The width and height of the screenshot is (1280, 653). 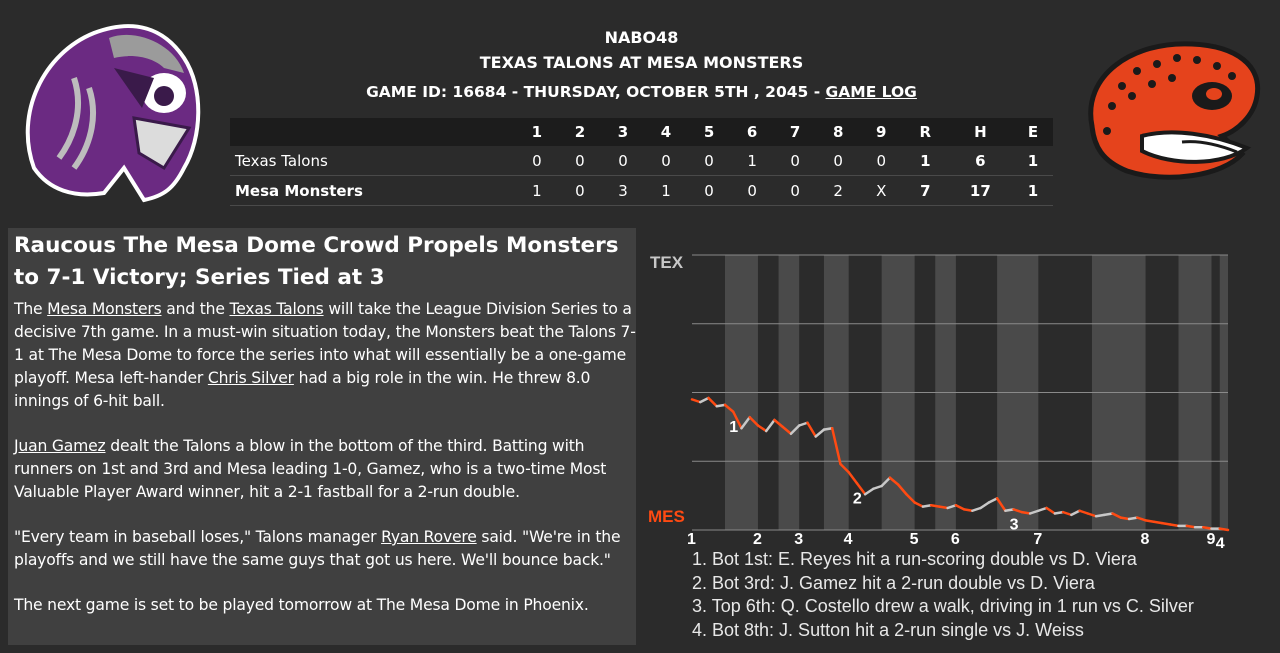 What do you see at coordinates (914, 539) in the screenshot?
I see `x-axis-tick-label: 5` at bounding box center [914, 539].